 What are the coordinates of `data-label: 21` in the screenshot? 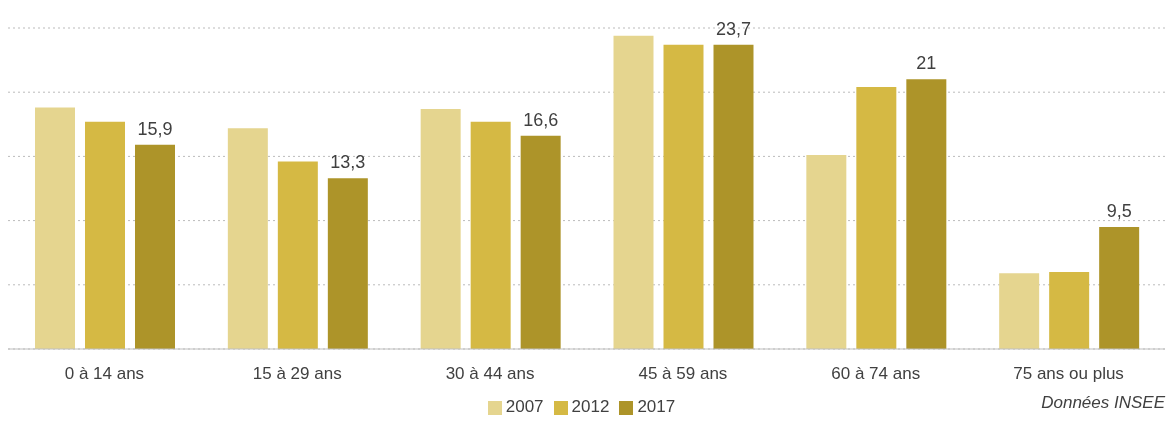 It's located at (926, 63).